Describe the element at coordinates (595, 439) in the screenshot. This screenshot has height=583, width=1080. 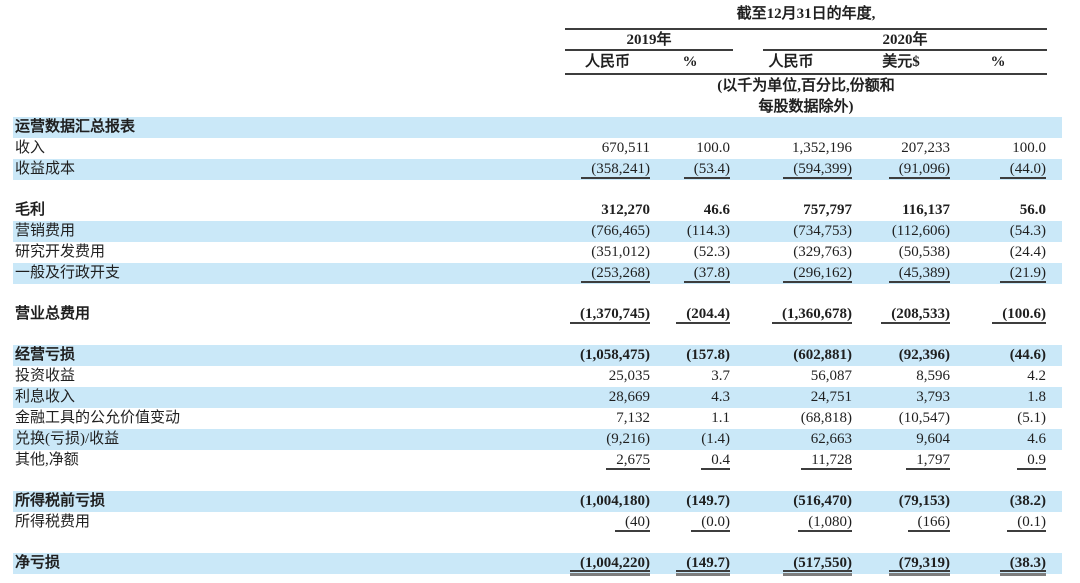
I see `value-cell: (9,216)` at that location.